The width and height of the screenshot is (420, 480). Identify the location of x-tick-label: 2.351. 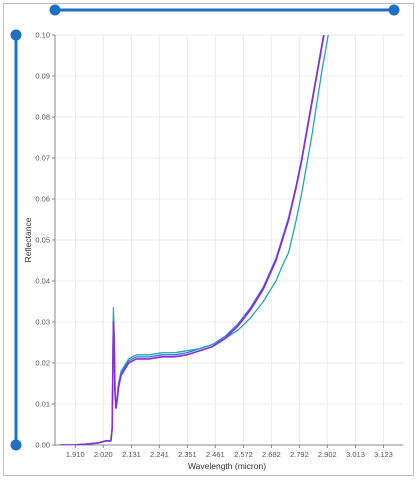
(187, 454).